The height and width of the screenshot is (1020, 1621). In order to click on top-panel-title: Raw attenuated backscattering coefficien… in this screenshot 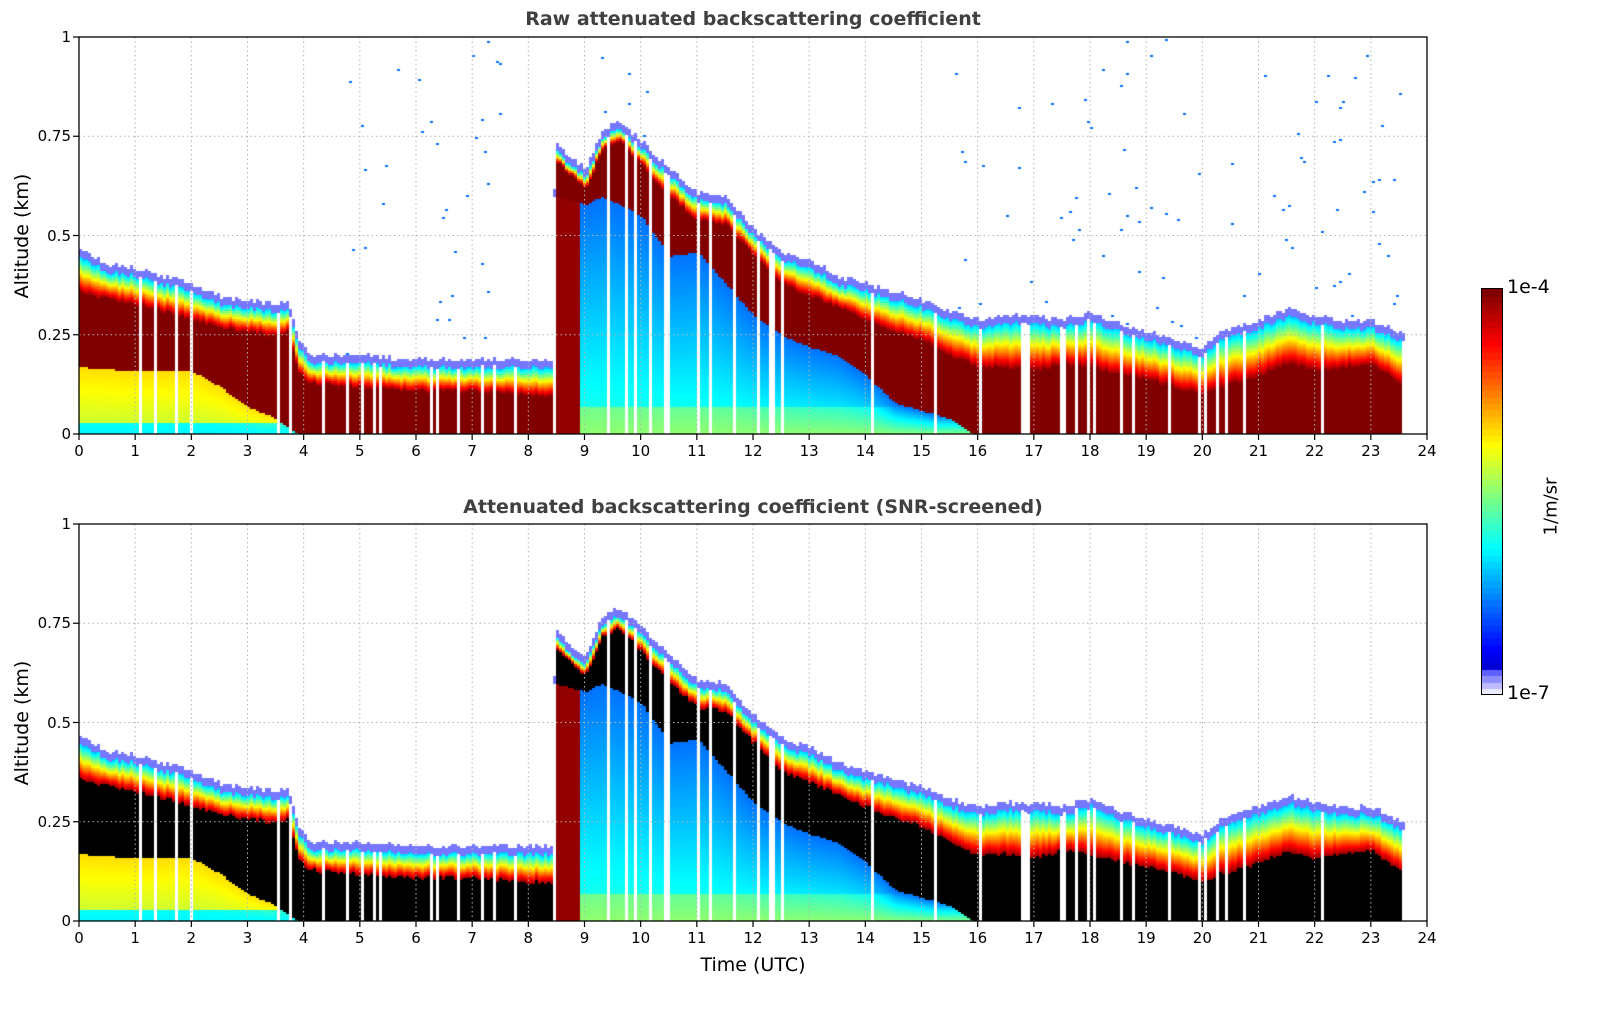, I will do `click(753, 19)`.